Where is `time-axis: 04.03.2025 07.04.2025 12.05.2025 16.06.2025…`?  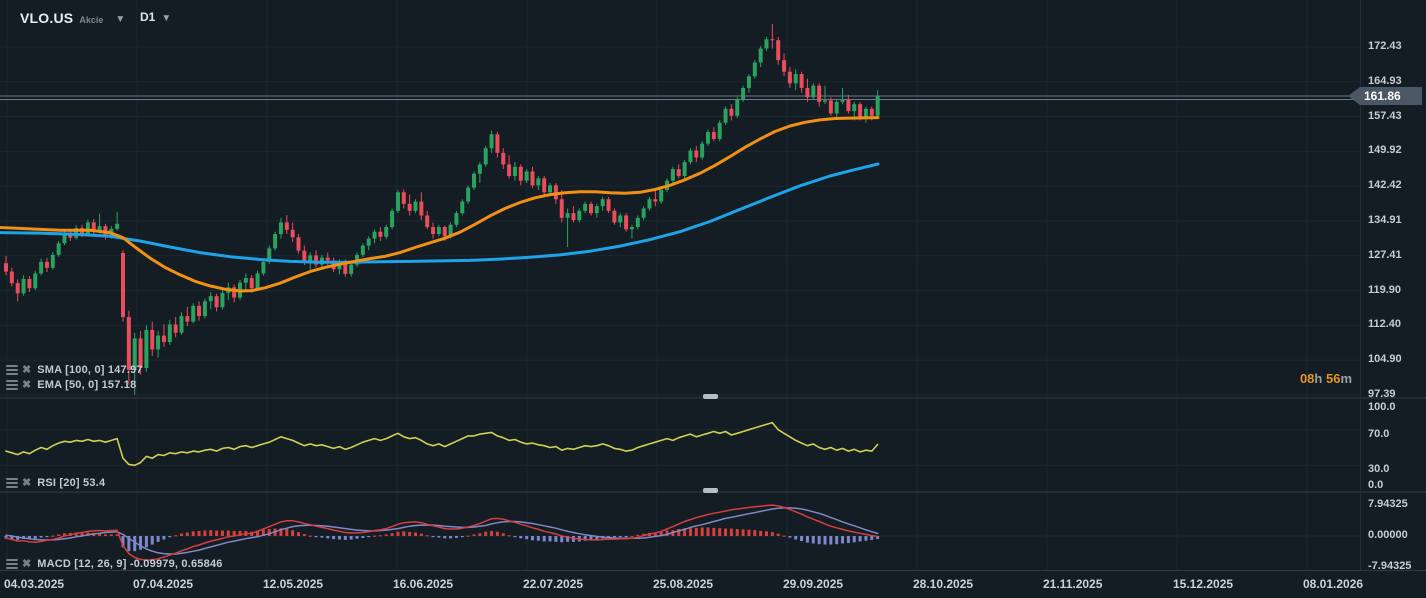
time-axis: 04.03.2025 07.04.2025 12.05.2025 16.06.2025… is located at coordinates (713, 584).